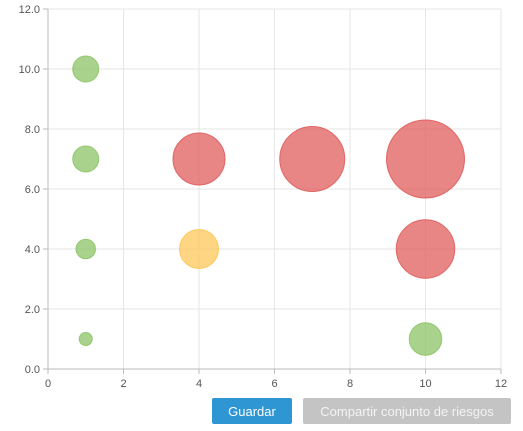 The height and width of the screenshot is (431, 523). Describe the element at coordinates (32, 130) in the screenshot. I see `y-tick-label: 8.0` at that location.